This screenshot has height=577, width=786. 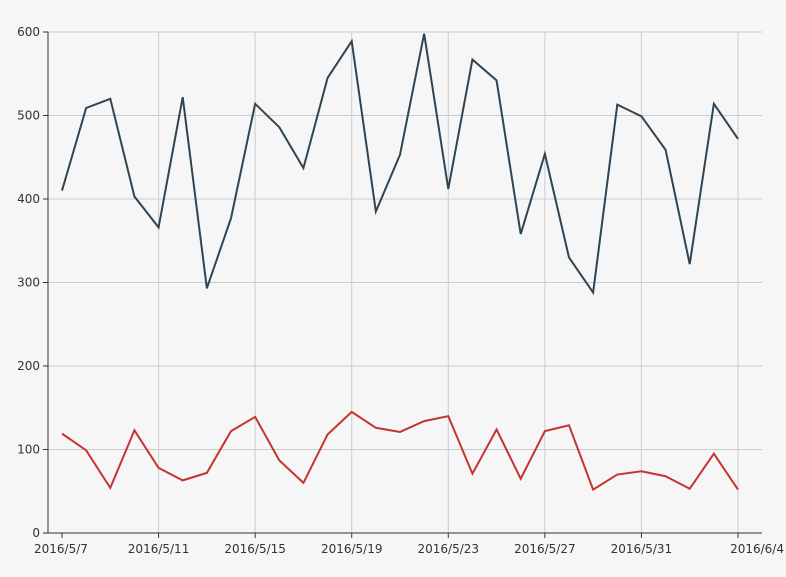 I want to click on x-tick-label: 2016/5/11, so click(x=159, y=549).